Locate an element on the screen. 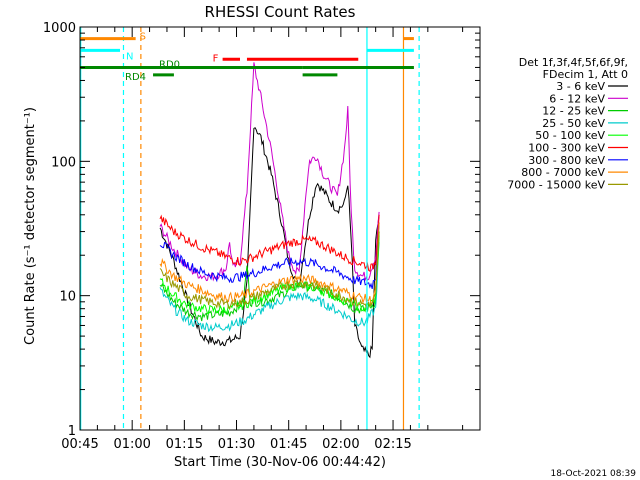 This screenshot has width=640, height=480. legend-header-line-1: Det 1f,3f,4f,5f,6f,9f, is located at coordinates (573, 62).